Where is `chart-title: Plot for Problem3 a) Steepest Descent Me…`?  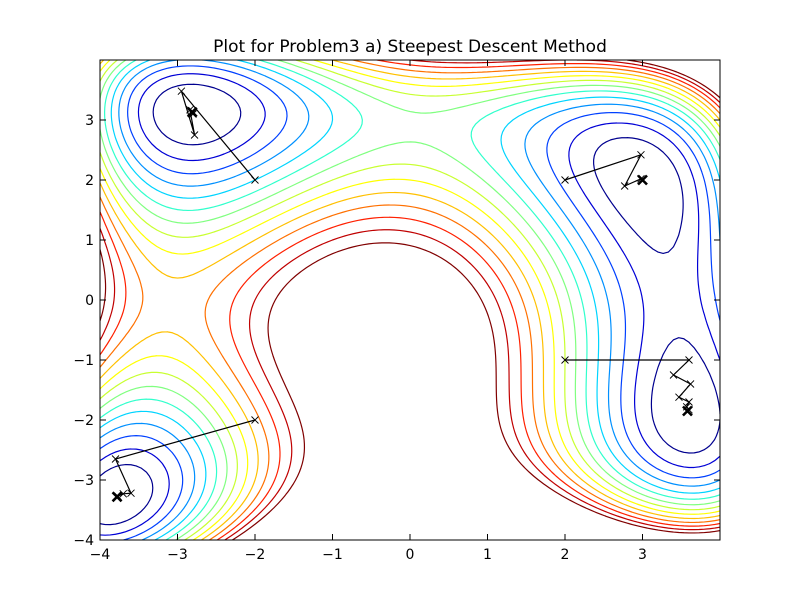
chart-title: Plot for Problem3 a) Steepest Descent Me… is located at coordinates (410, 47).